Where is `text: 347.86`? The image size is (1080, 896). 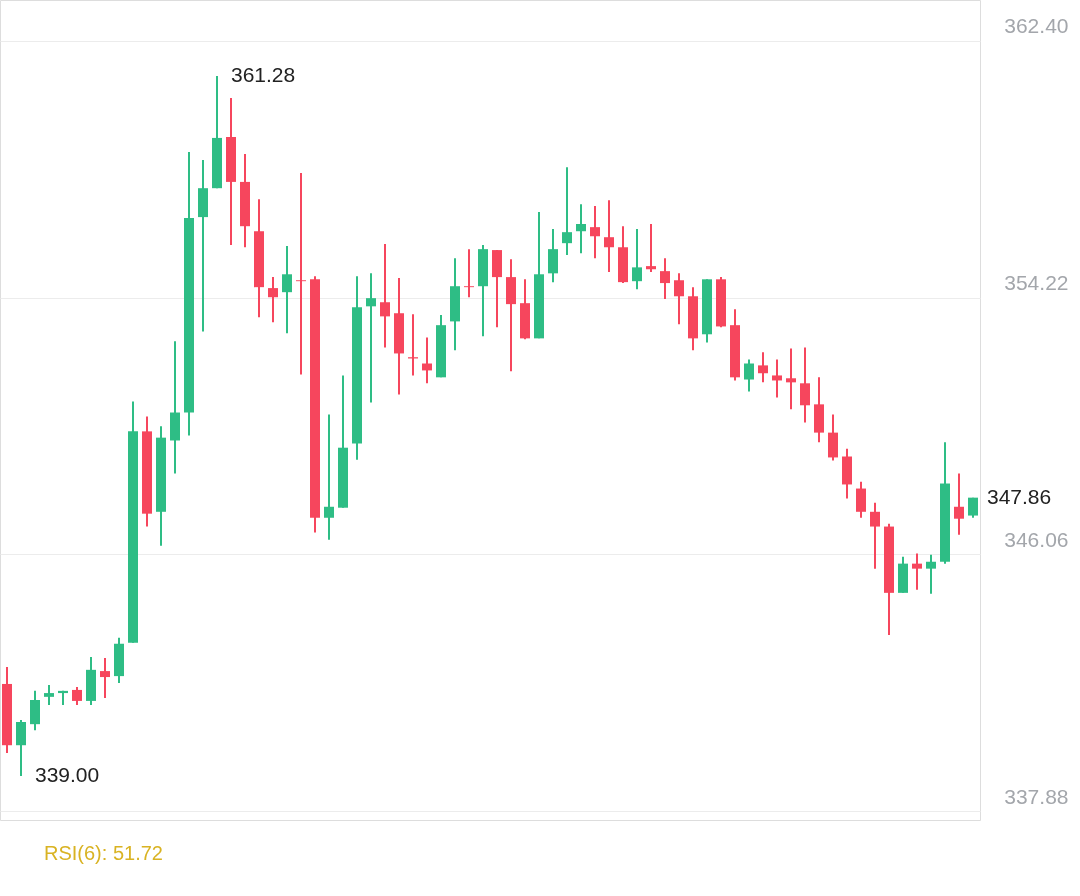 text: 347.86 is located at coordinates (1019, 496).